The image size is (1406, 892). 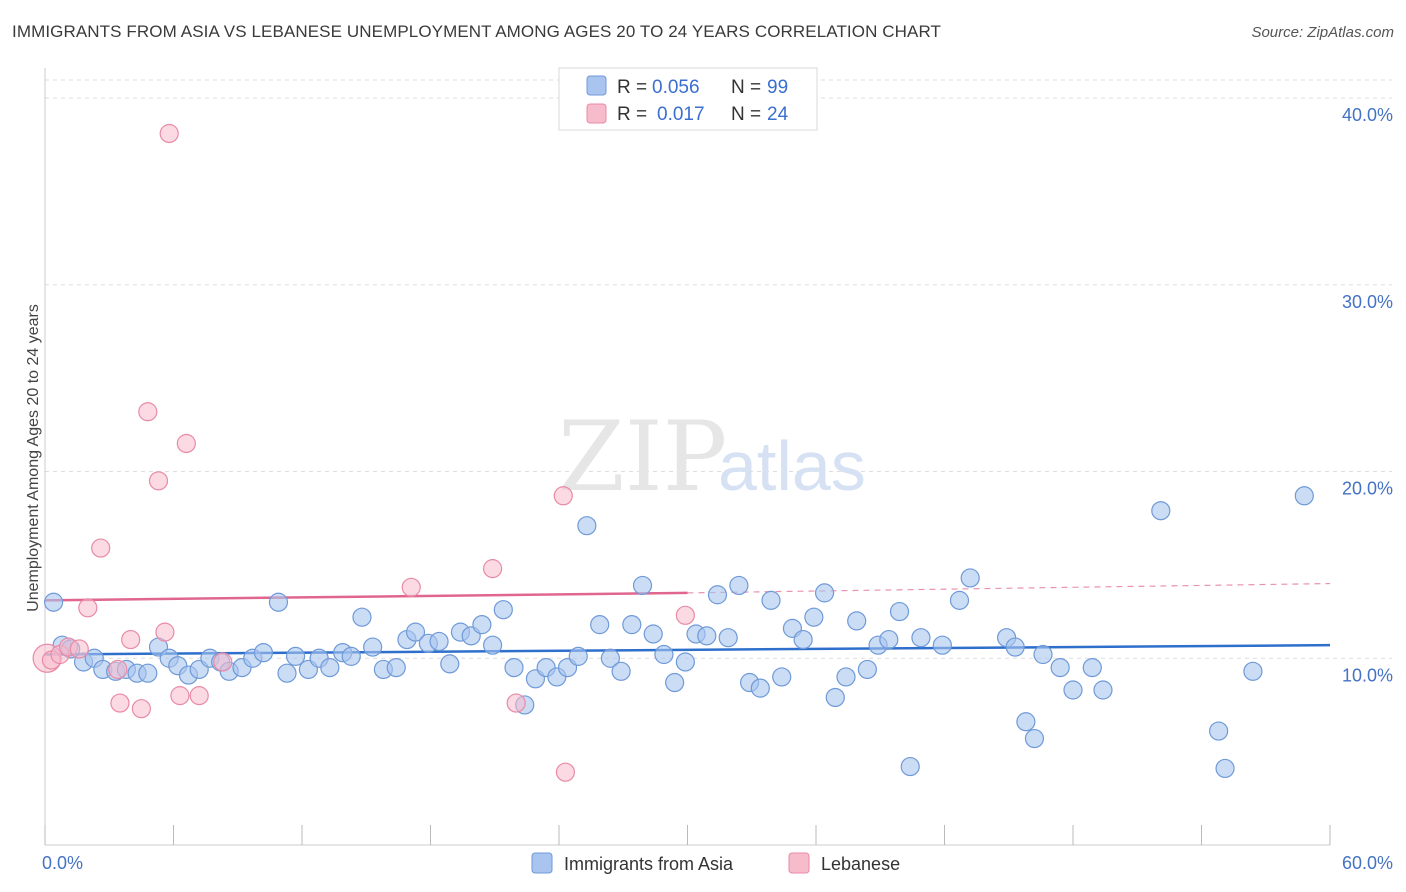 I want to click on watermark-zip: ZIP, so click(x=642, y=457).